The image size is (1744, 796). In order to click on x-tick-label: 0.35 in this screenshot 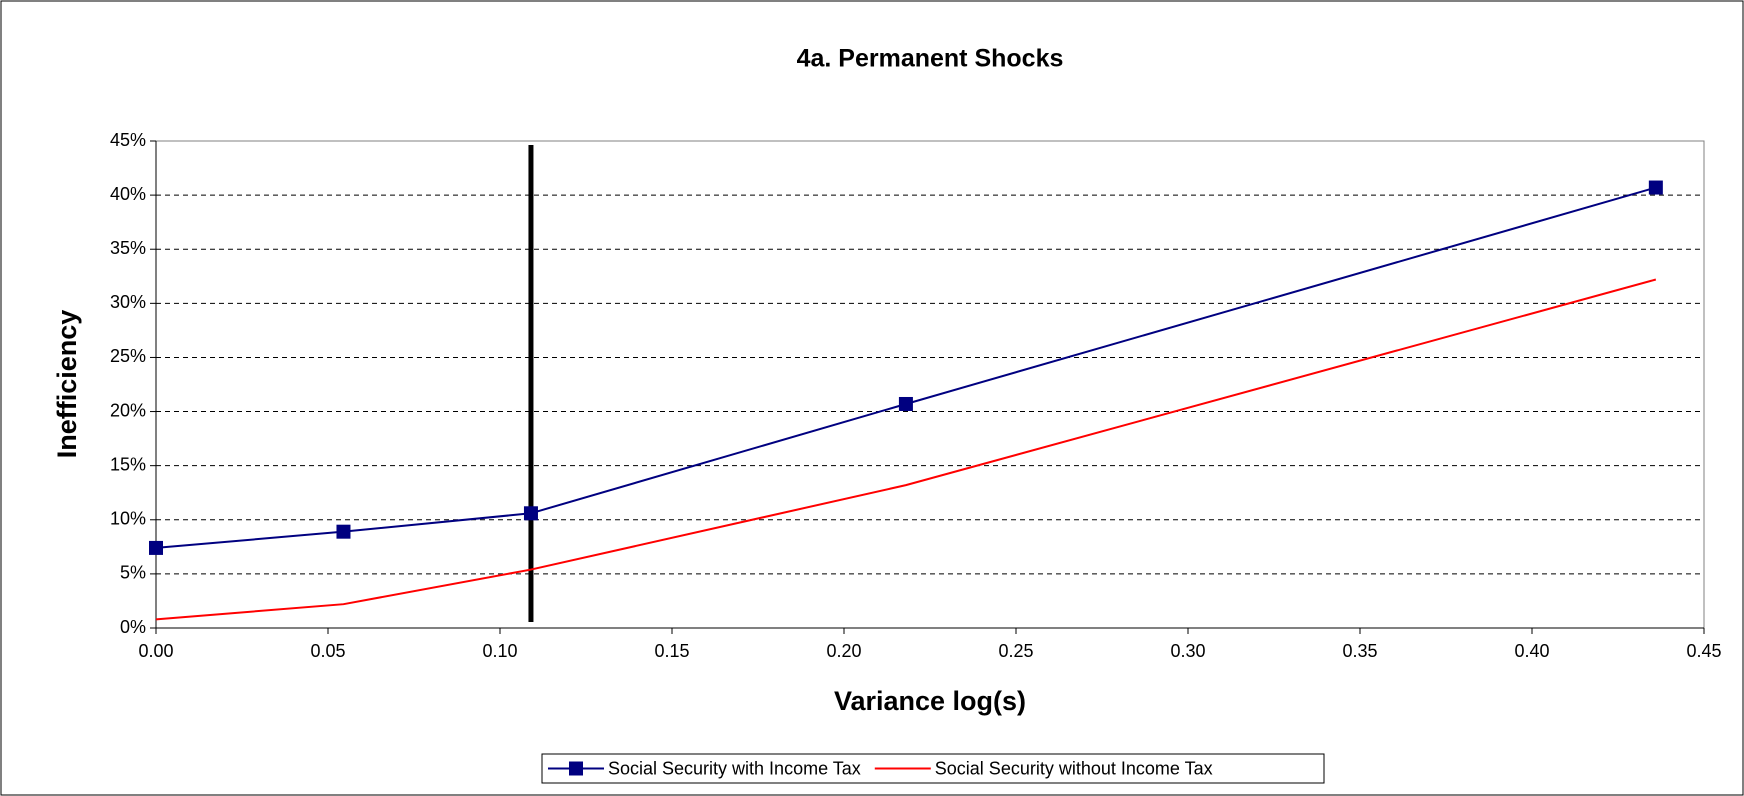, I will do `click(1359, 651)`.